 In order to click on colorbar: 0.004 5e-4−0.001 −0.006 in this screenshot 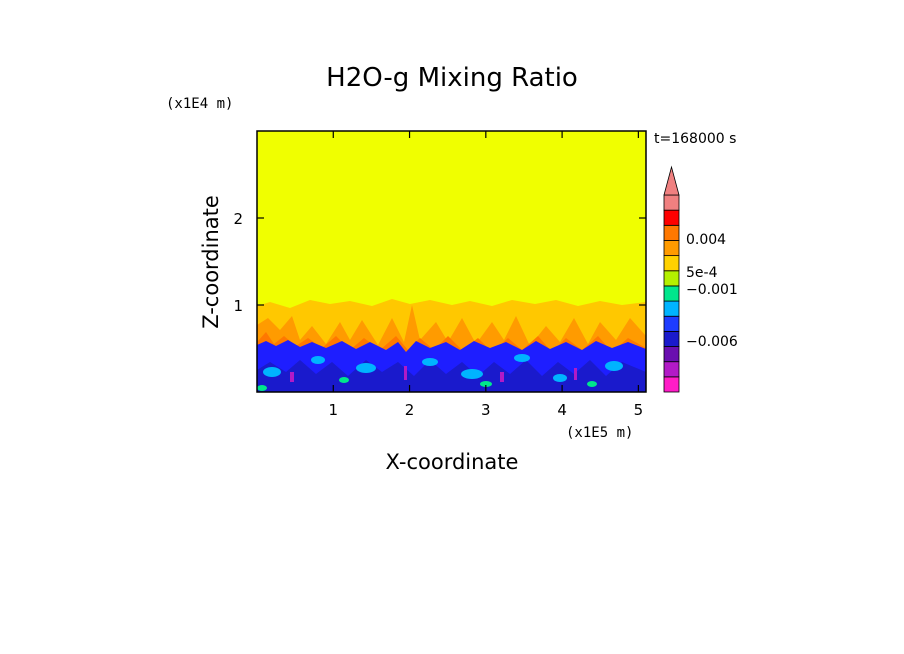, I will do `click(700, 279)`.